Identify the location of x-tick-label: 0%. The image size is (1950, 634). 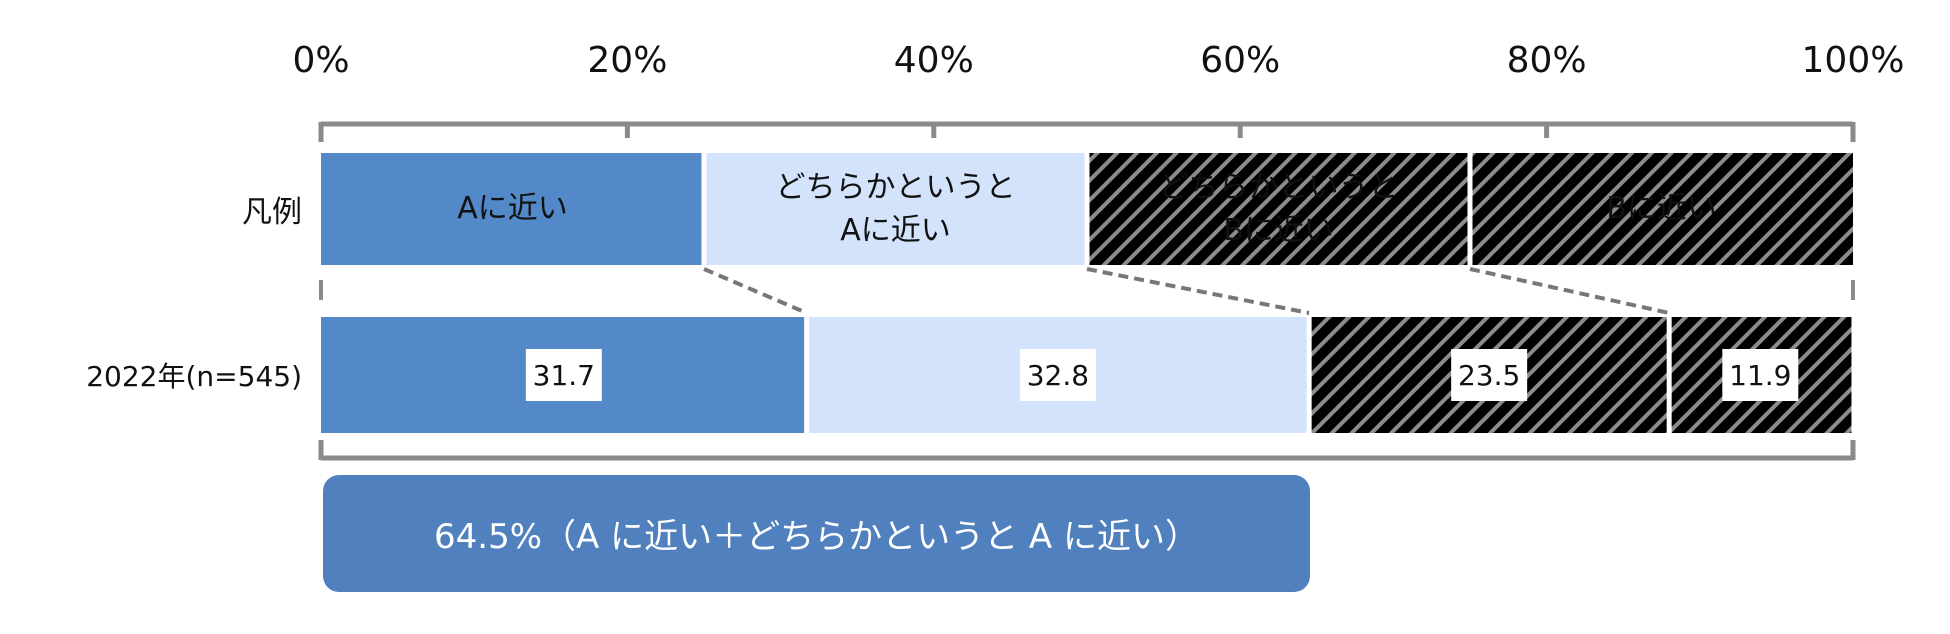
(320, 60).